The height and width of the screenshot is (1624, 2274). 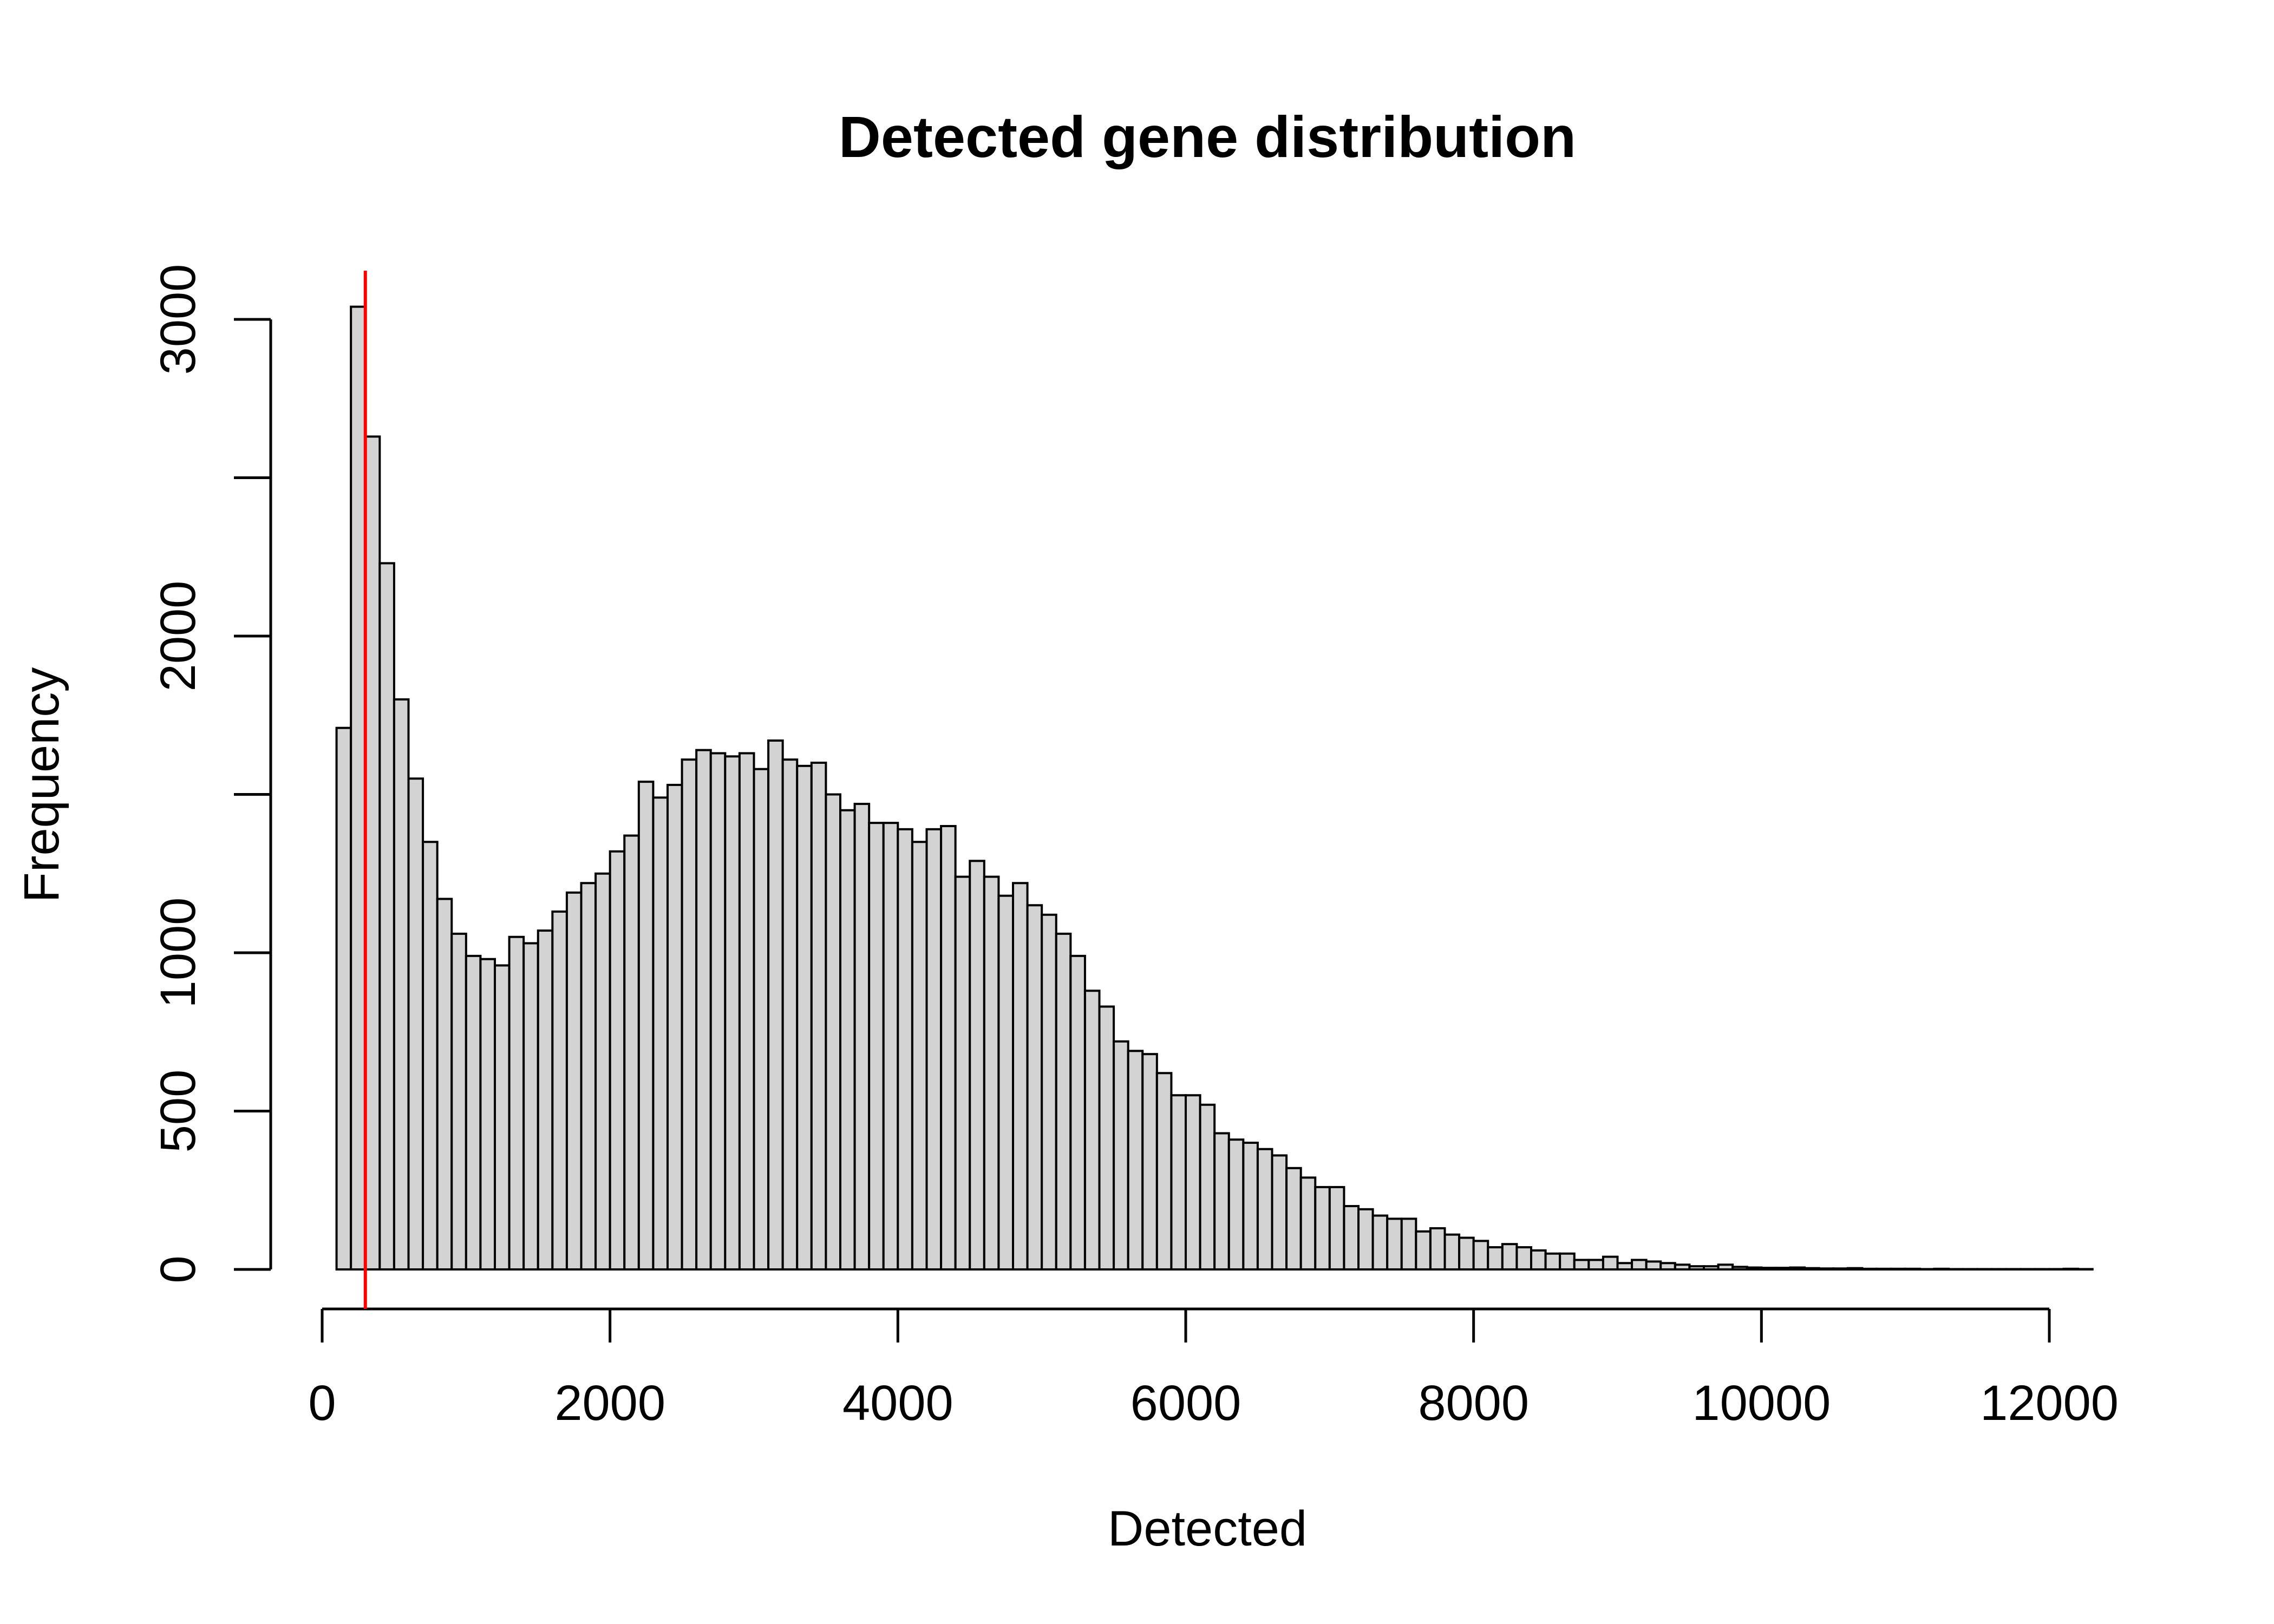 I want to click on y-axis-title: Frequency, so click(x=42, y=785).